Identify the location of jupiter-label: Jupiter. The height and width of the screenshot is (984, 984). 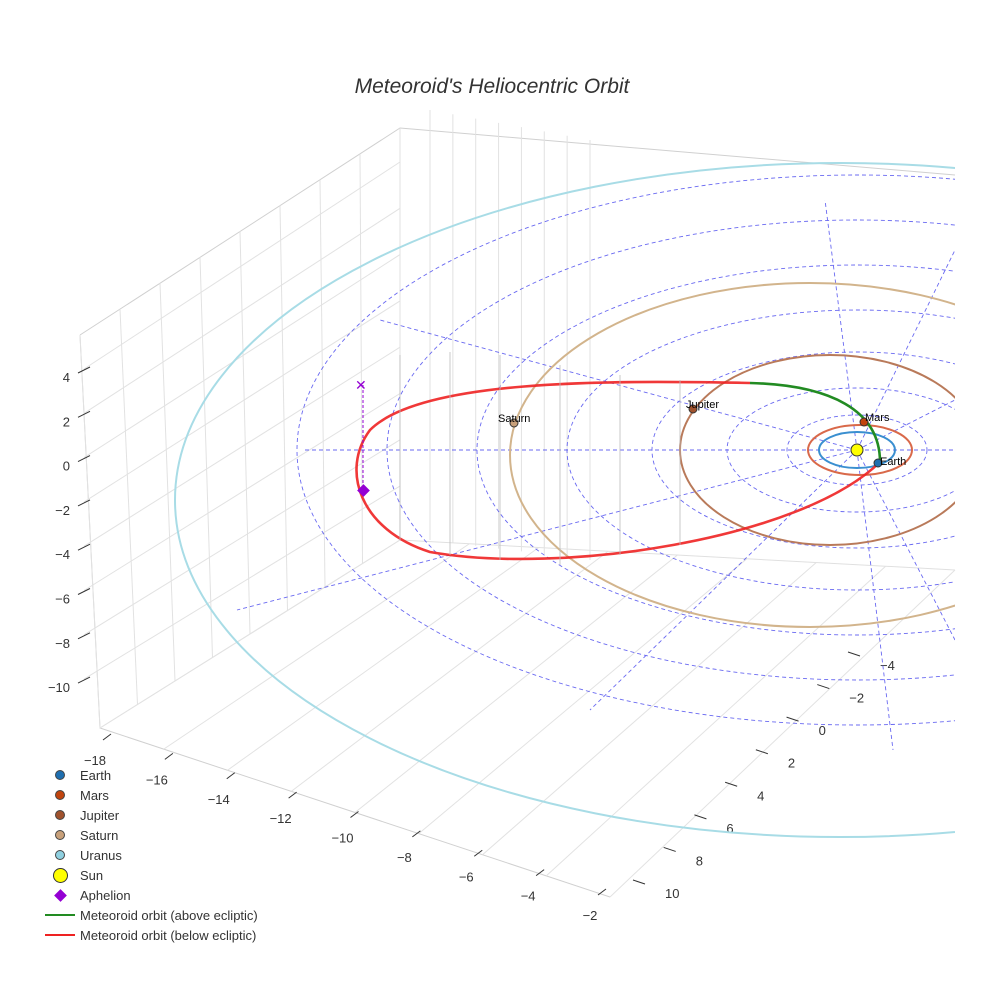
(702, 405).